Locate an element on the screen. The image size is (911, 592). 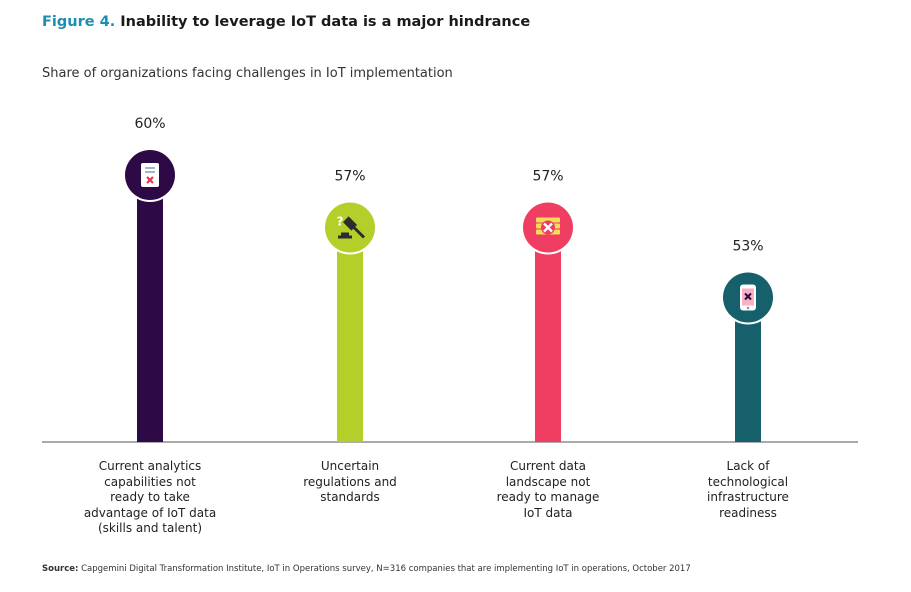
clipboard-x-icon is located at coordinates (150, 175).